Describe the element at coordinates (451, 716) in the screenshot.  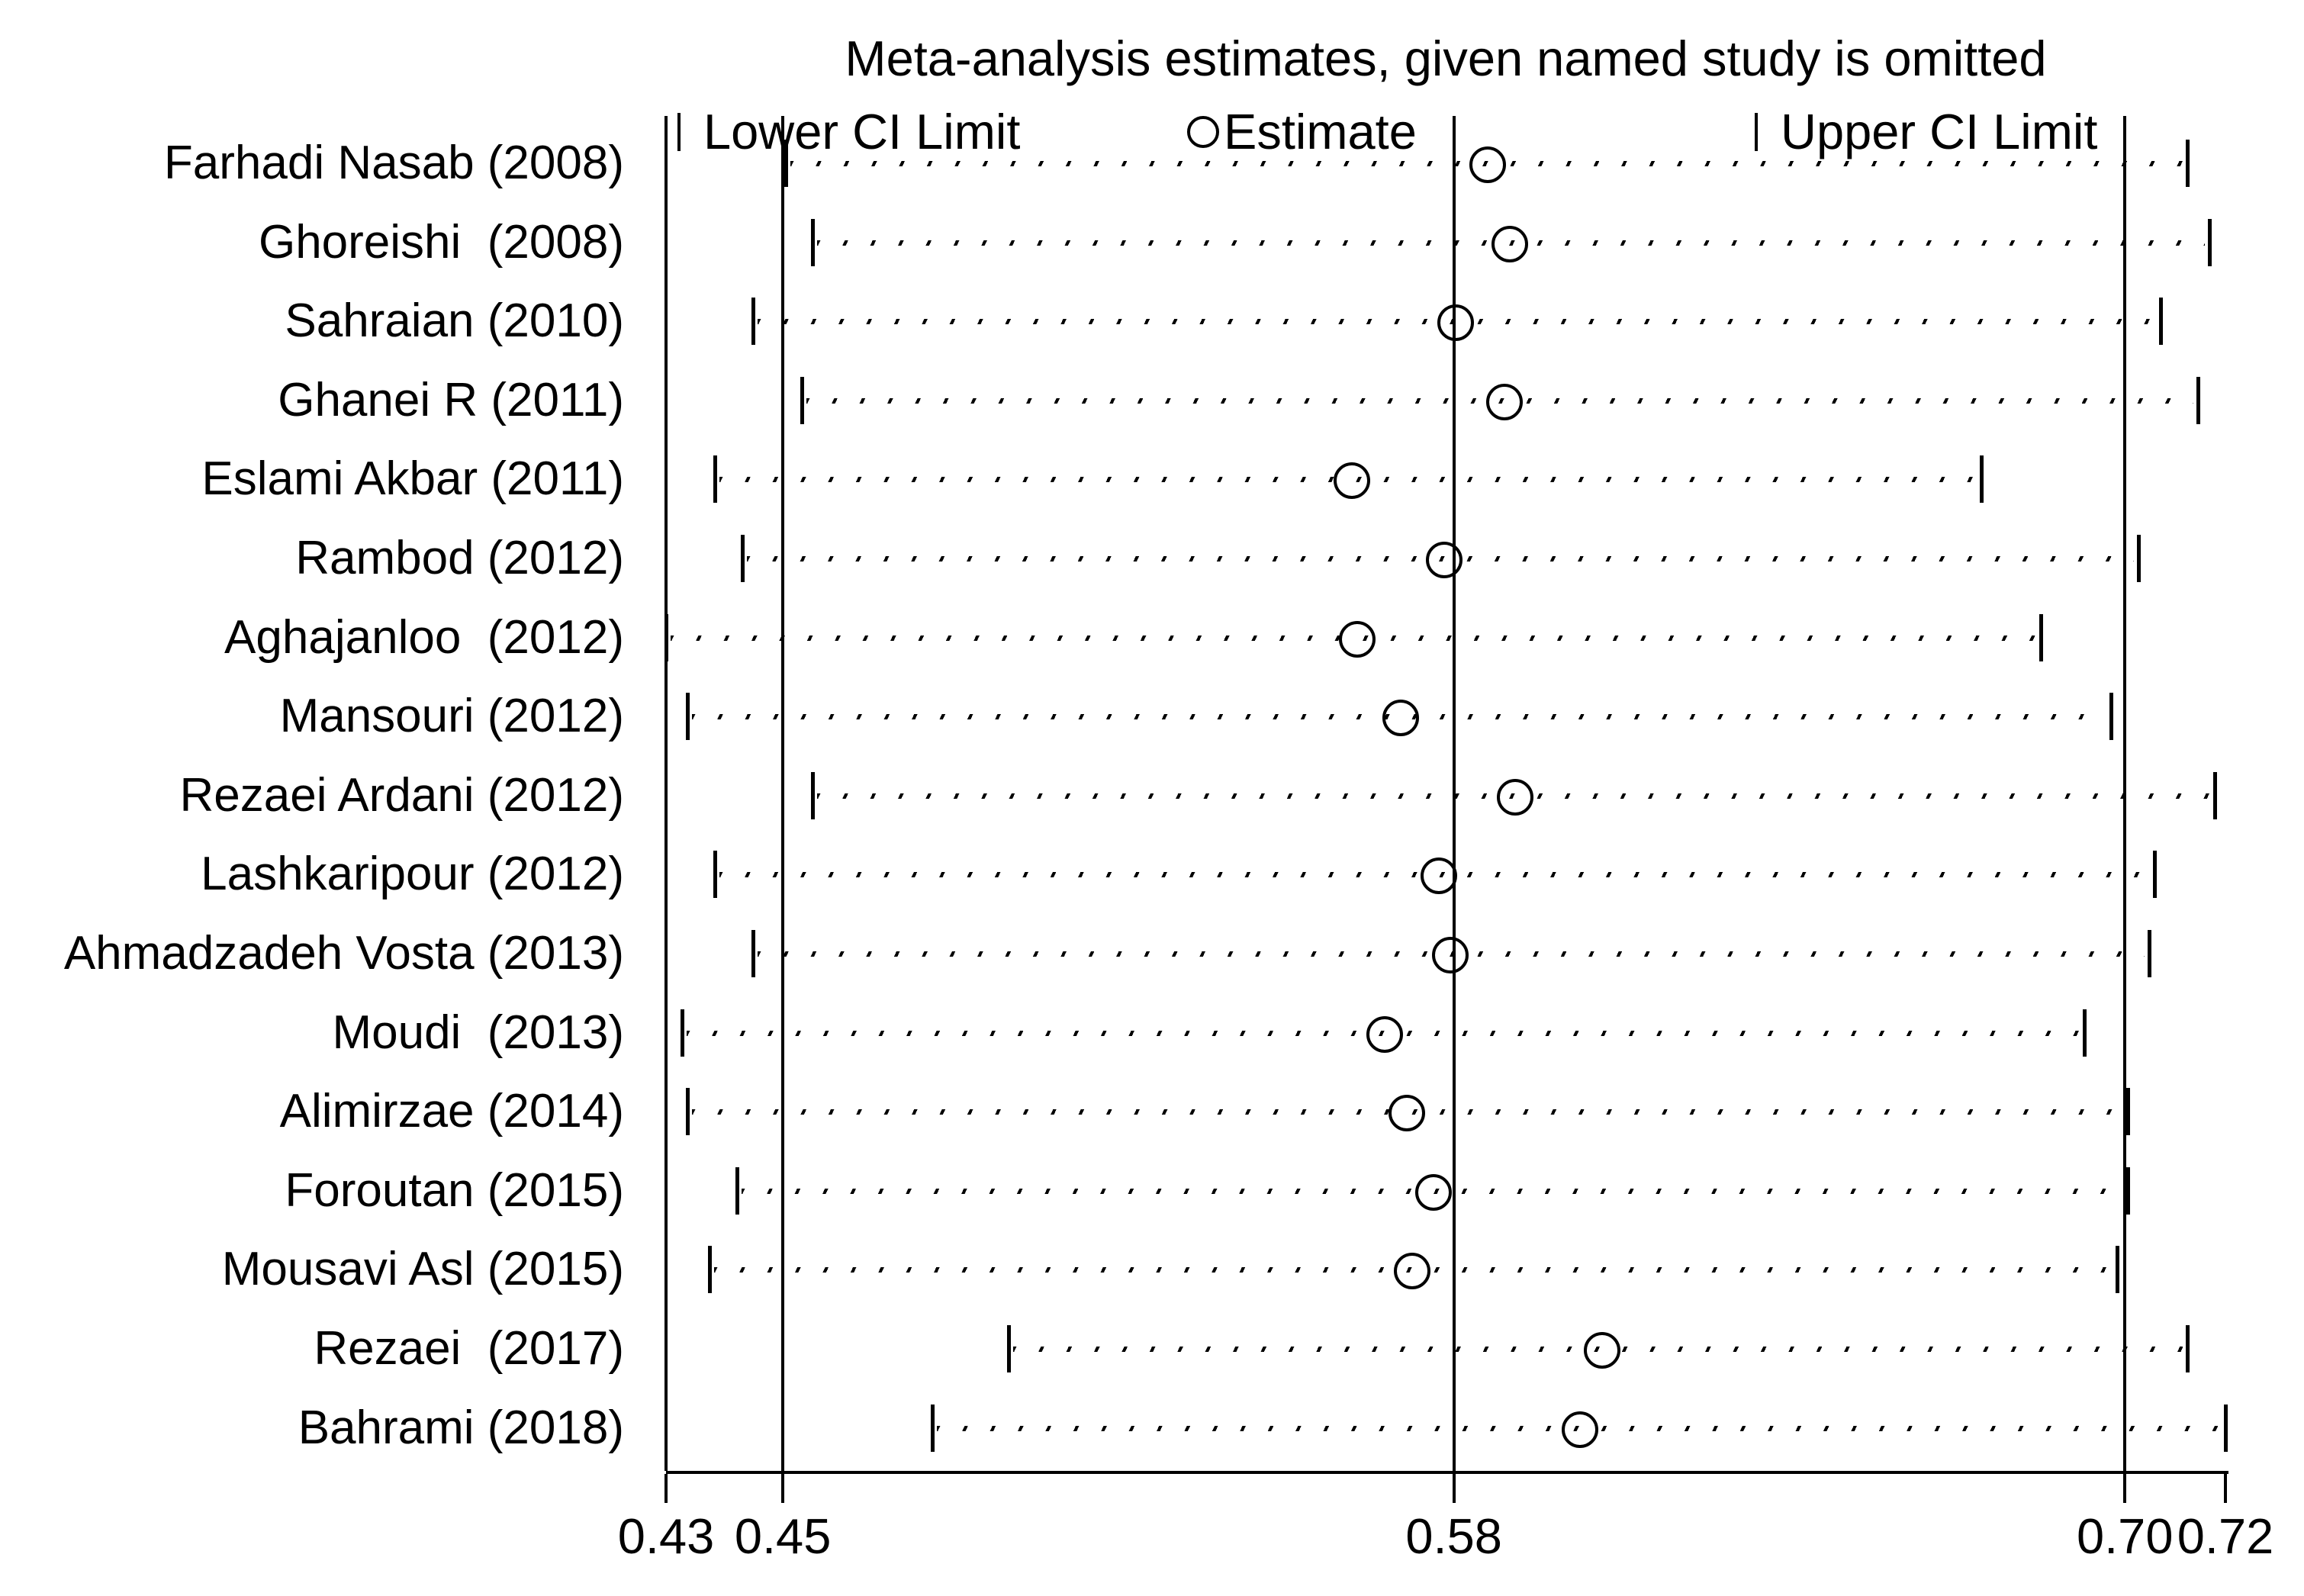
I see `study-label: Mansouri (2012)` at that location.